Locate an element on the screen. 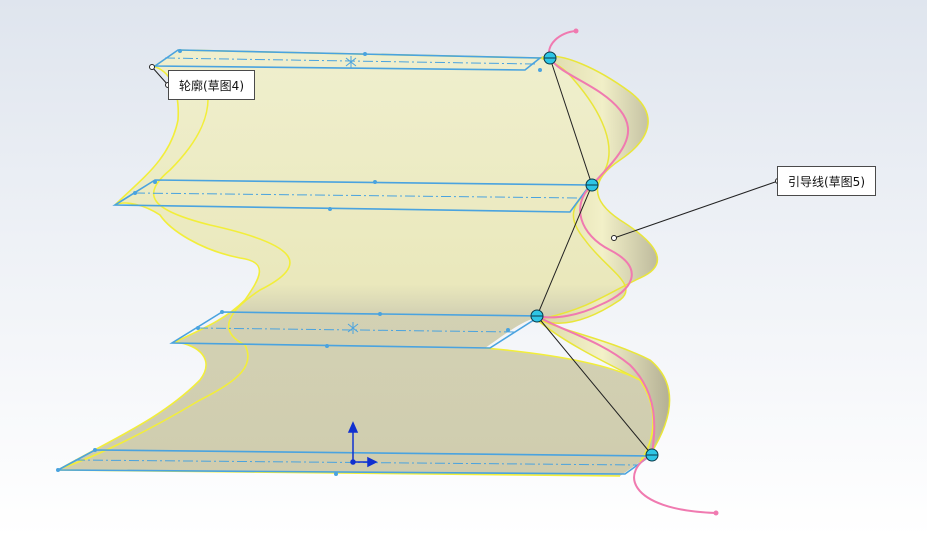 This screenshot has width=927, height=537. profile-callout: 轮廓(草图4) is located at coordinates (211, 85).